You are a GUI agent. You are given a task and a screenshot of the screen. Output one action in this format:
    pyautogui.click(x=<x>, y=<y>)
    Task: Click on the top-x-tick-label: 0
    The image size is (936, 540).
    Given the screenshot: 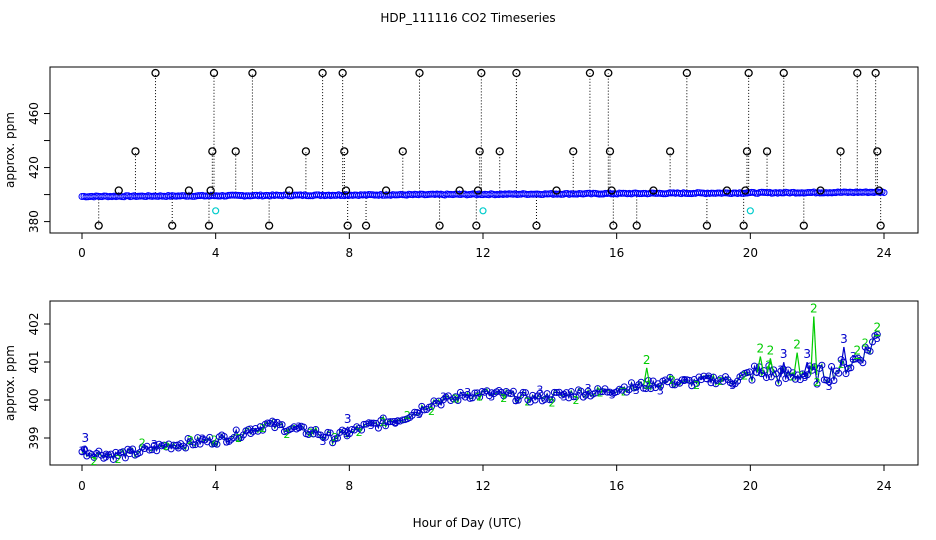 What is the action you would take?
    pyautogui.click(x=82, y=253)
    